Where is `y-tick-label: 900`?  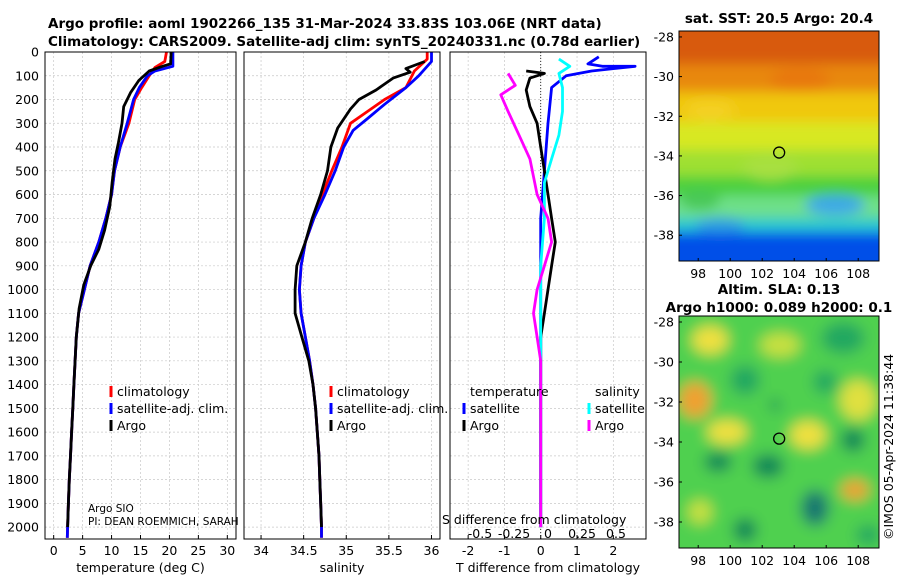
y-tick-label: 900 is located at coordinates (27, 265).